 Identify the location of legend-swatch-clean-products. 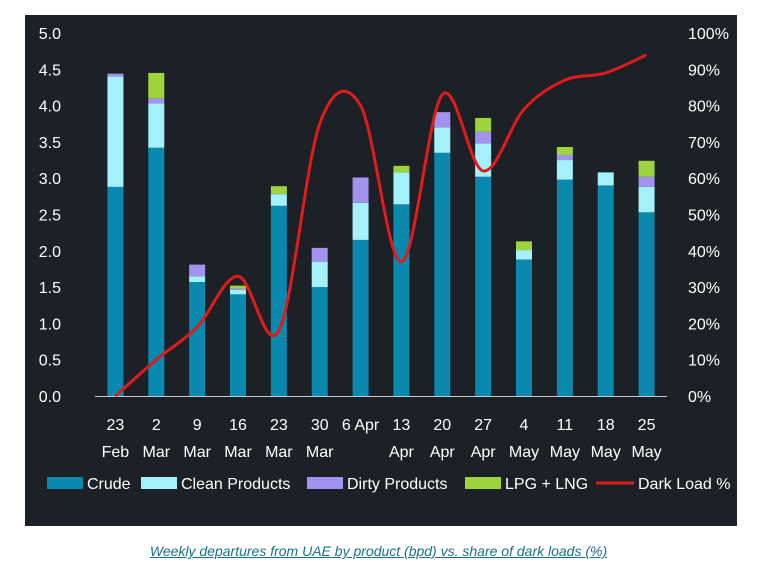
(159, 483).